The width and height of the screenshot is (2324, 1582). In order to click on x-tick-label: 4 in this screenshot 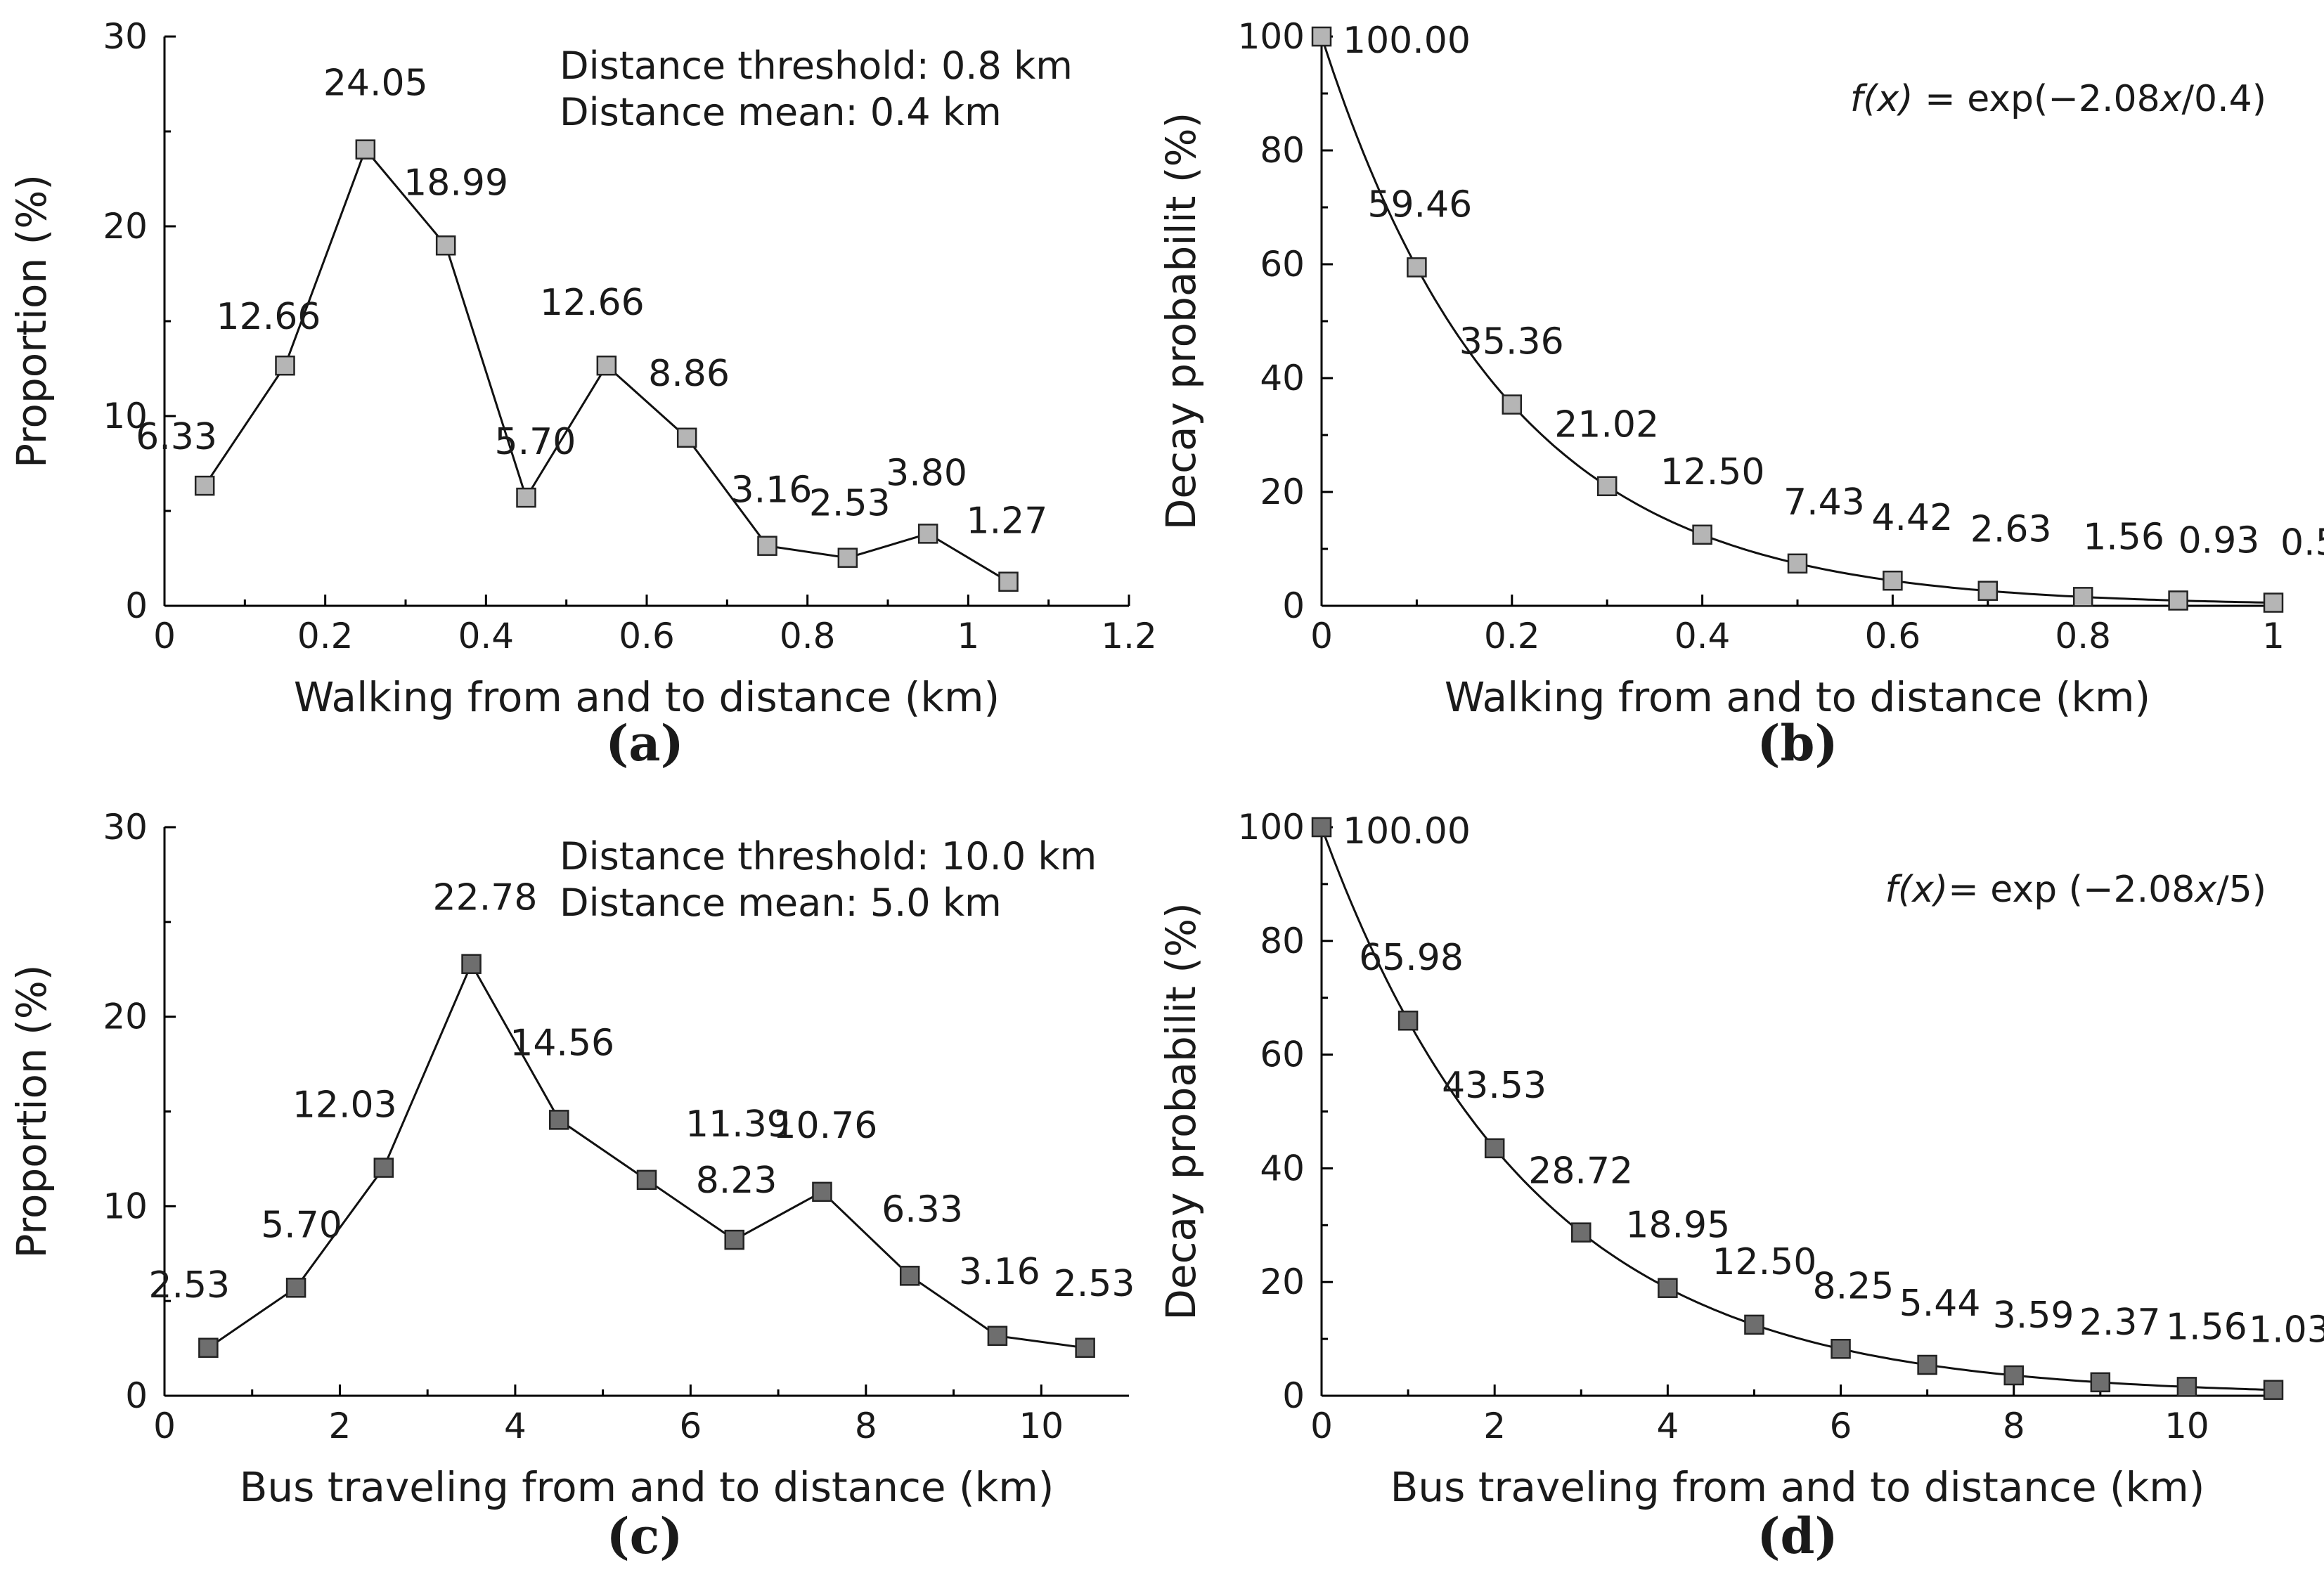, I will do `click(1667, 1426)`.